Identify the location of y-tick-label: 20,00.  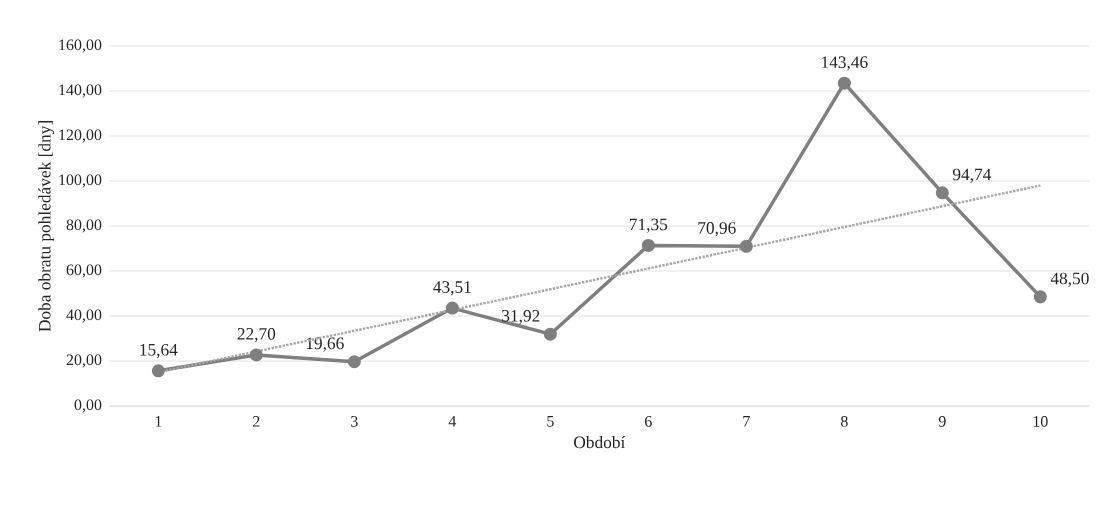
(84, 361).